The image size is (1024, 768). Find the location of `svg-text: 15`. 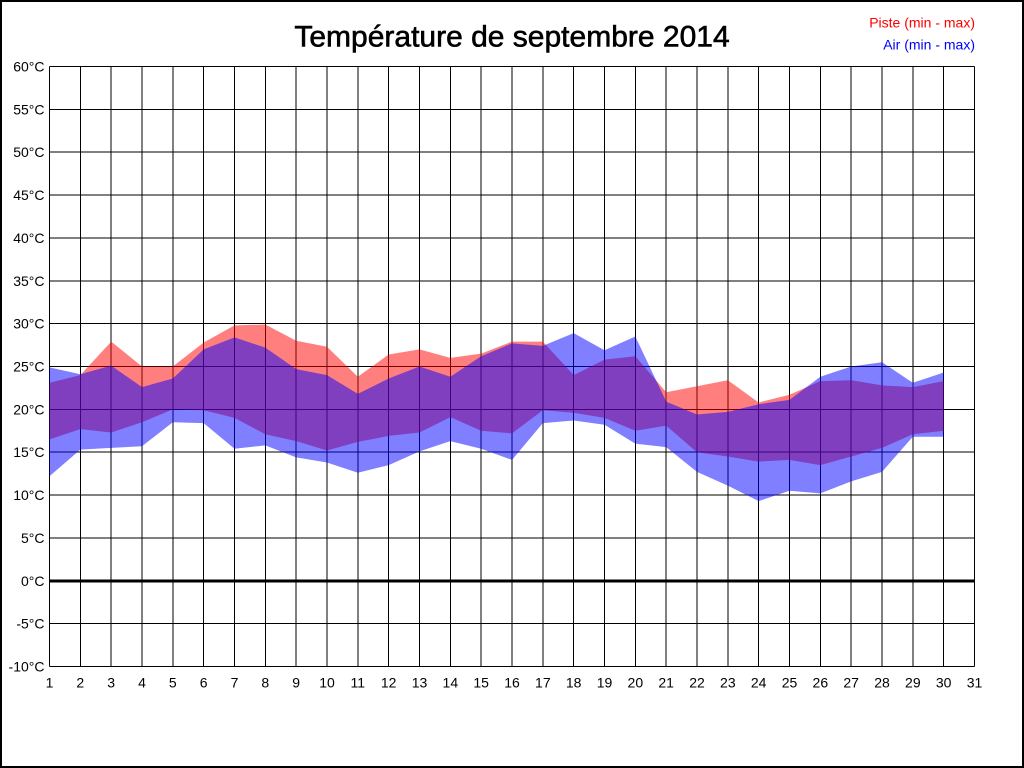

svg-text: 15 is located at coordinates (481, 683).